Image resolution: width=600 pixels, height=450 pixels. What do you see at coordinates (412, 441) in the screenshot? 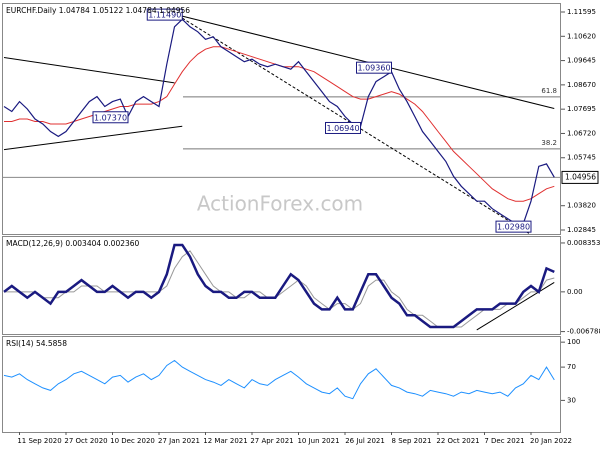
I see `x-tick-label: 8 Sep 2021` at bounding box center [412, 441].